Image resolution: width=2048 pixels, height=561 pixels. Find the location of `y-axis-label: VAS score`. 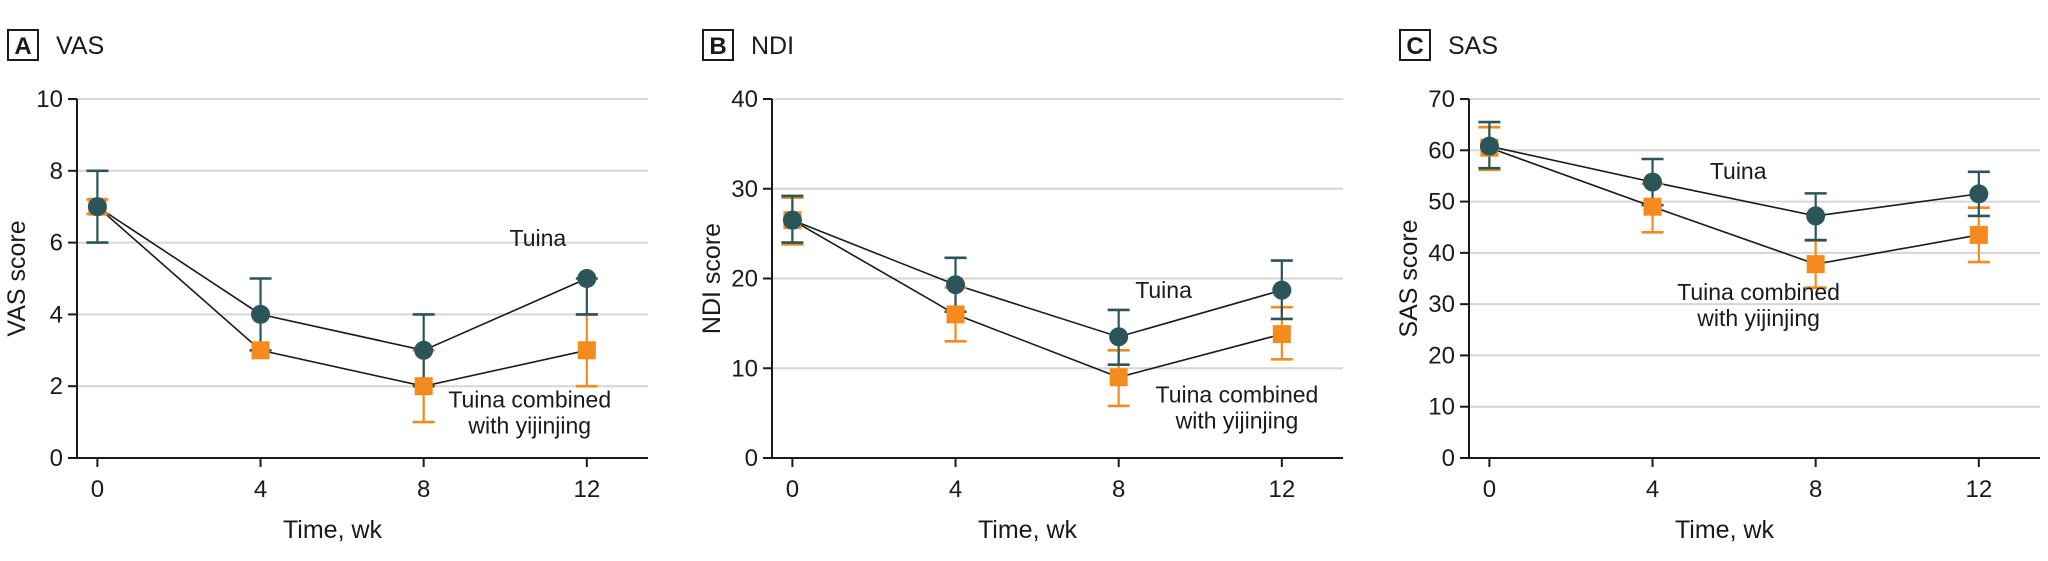

y-axis-label: VAS score is located at coordinates (17, 278).